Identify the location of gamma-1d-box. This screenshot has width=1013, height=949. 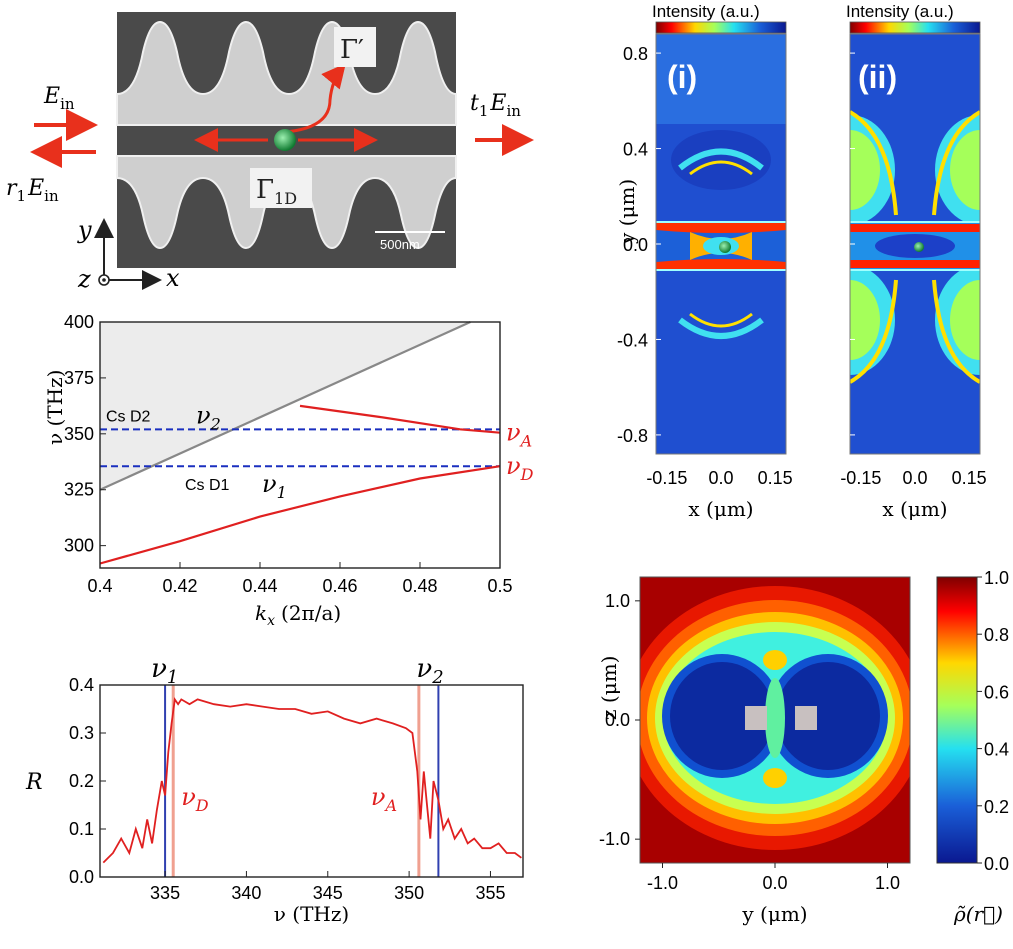
(281, 188).